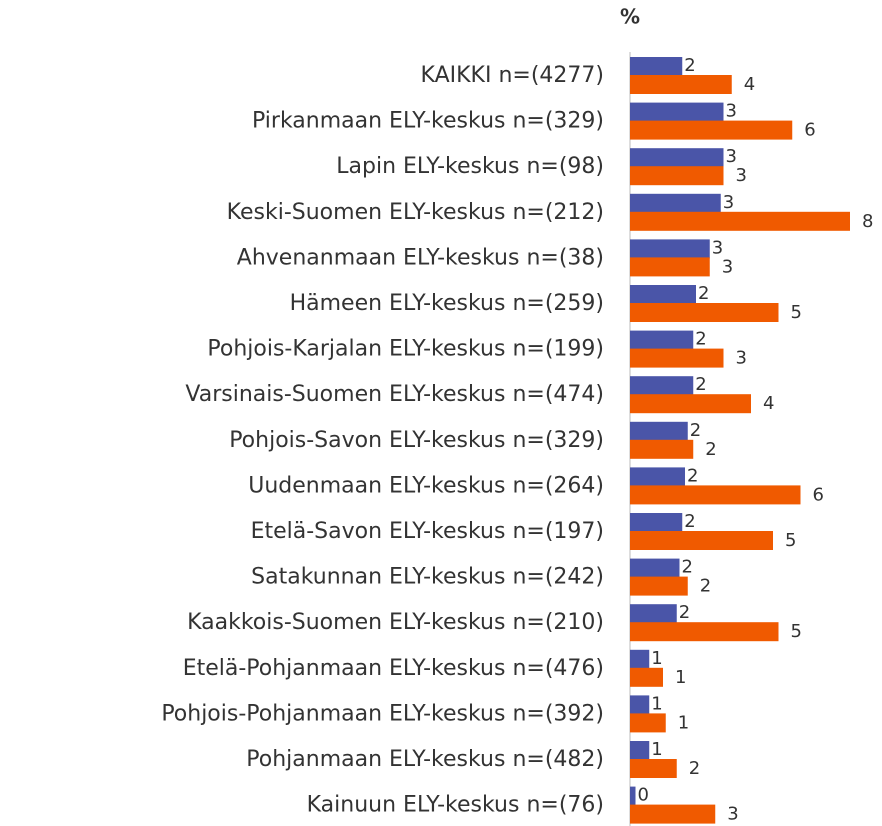 Image resolution: width=882 pixels, height=826 pixels. Describe the element at coordinates (512, 75) in the screenshot. I see `category-label: KAIKKI n=(4277)` at that location.